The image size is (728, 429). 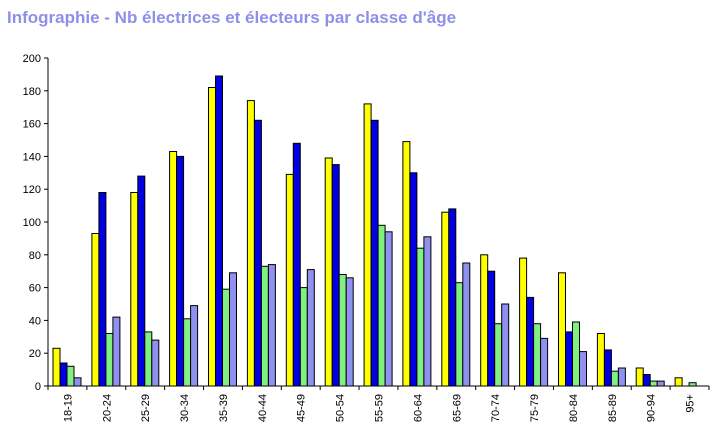 What do you see at coordinates (185, 408) in the screenshot?
I see `x-tick-label: 30-34` at bounding box center [185, 408].